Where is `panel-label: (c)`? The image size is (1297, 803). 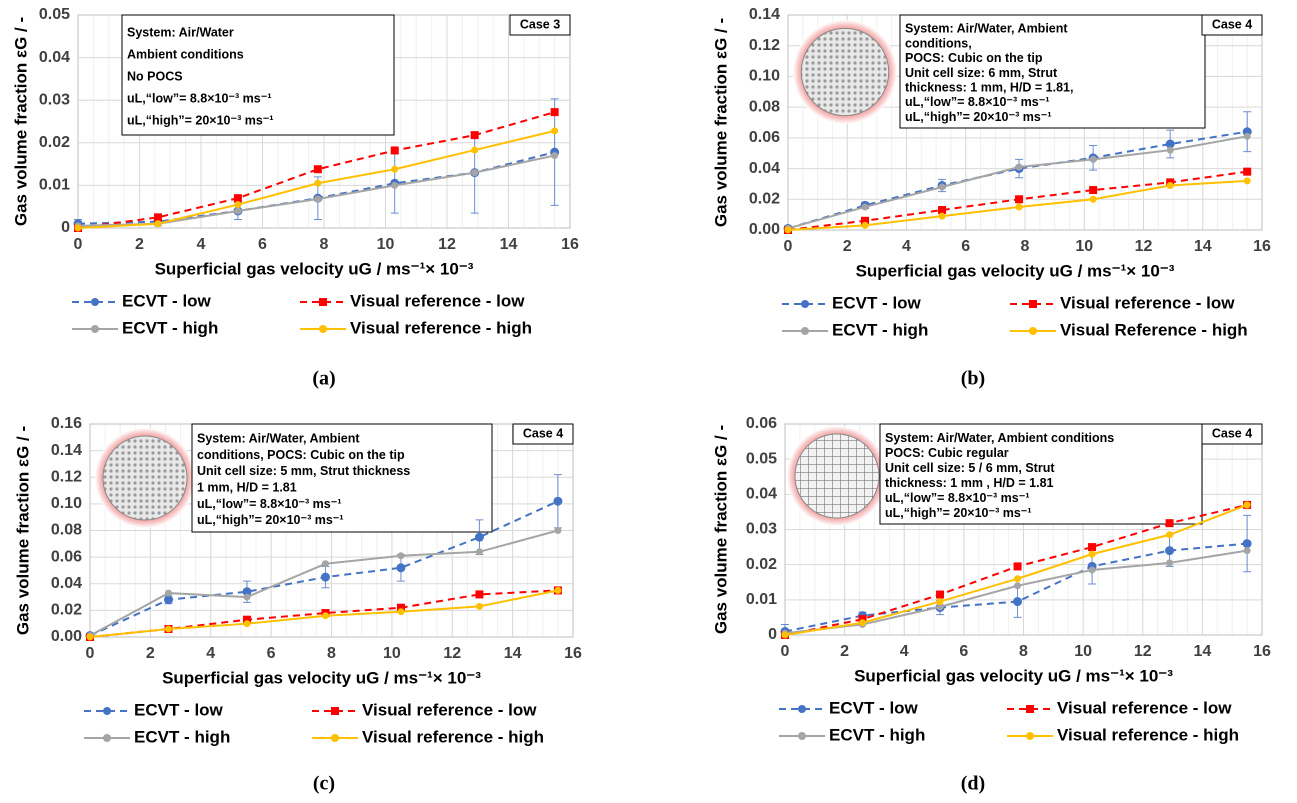 panel-label: (c) is located at coordinates (324, 784).